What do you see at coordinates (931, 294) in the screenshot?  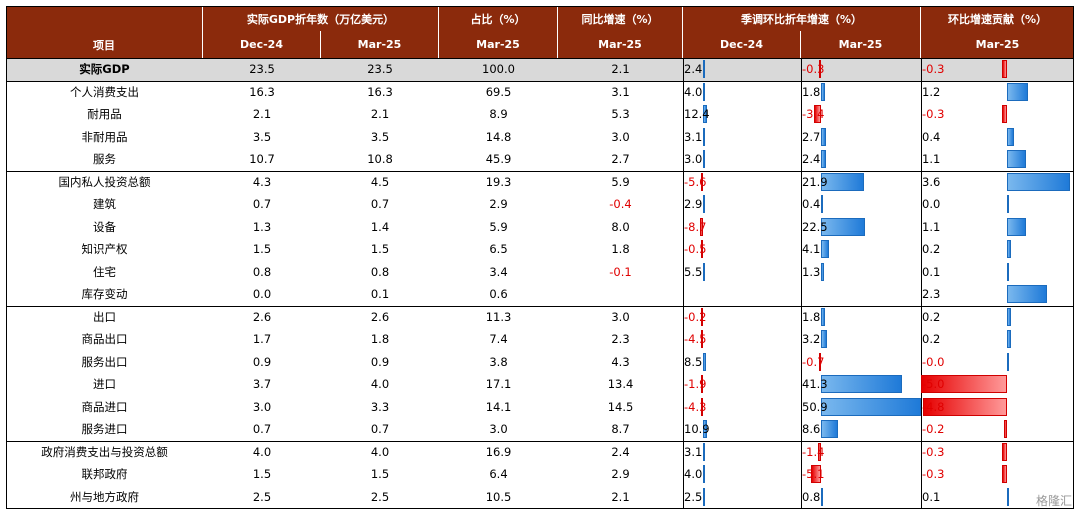 I see `bar-value: 2.3` at bounding box center [931, 294].